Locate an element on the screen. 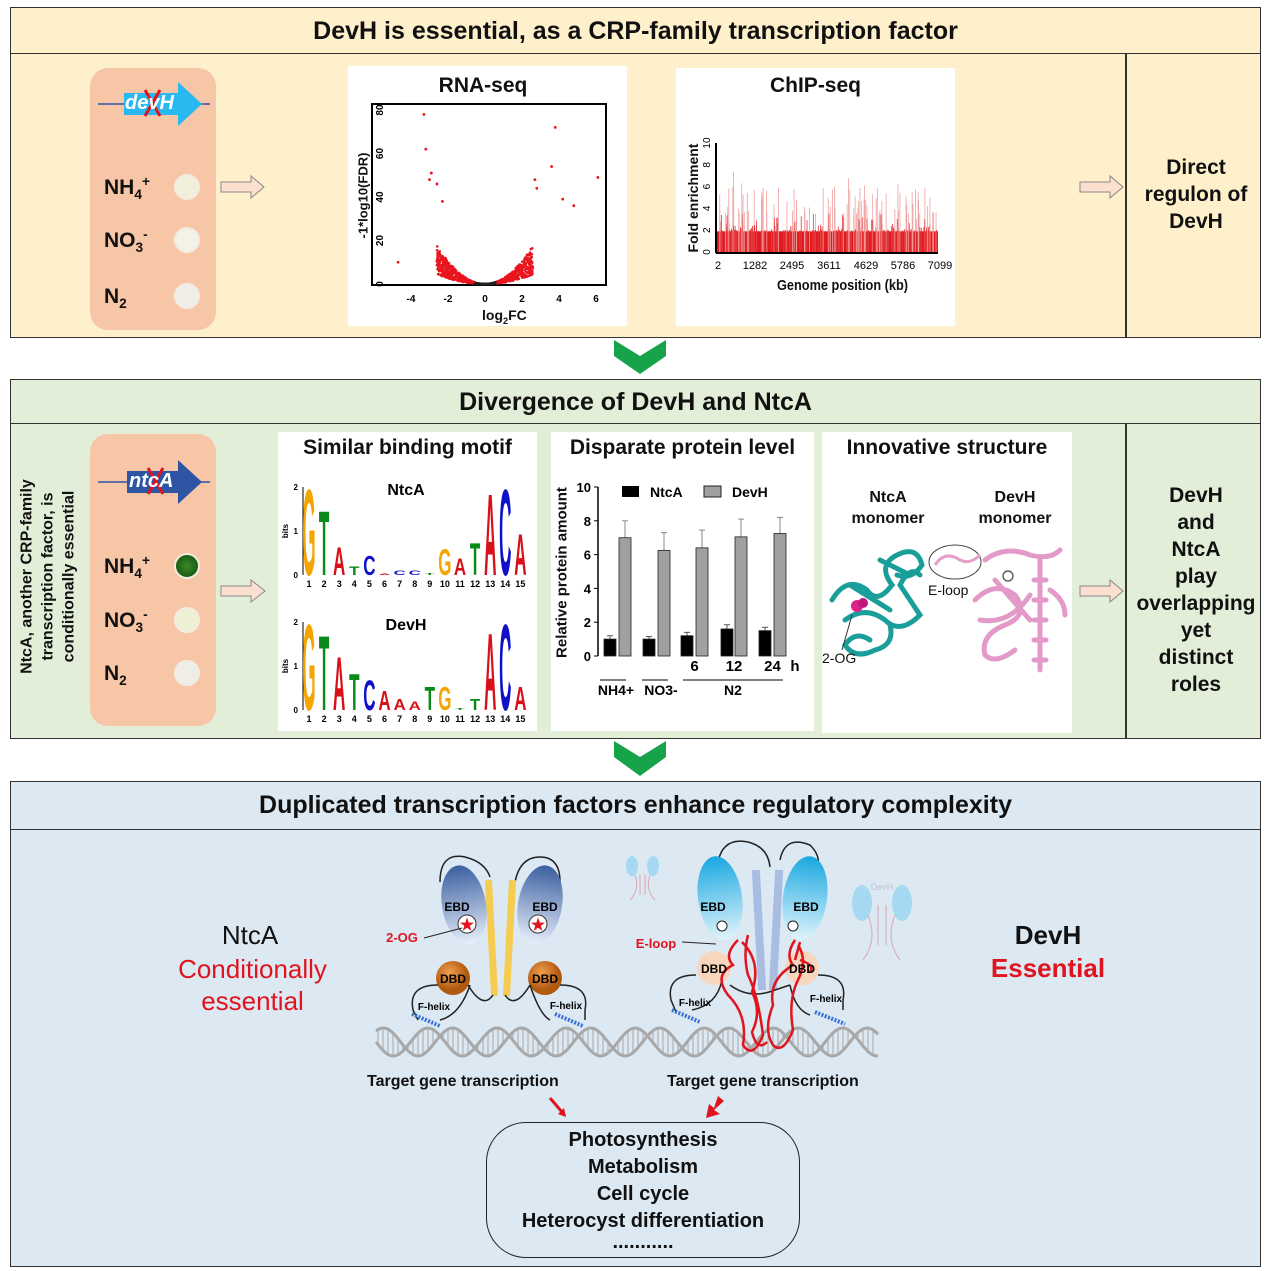 This screenshot has height=1271, width=1271. ntca-structure is located at coordinates (877, 603).